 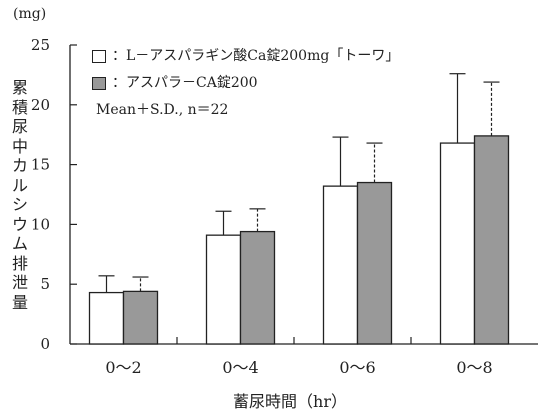 I want to click on legend-swatch-gray, so click(x=99, y=83).